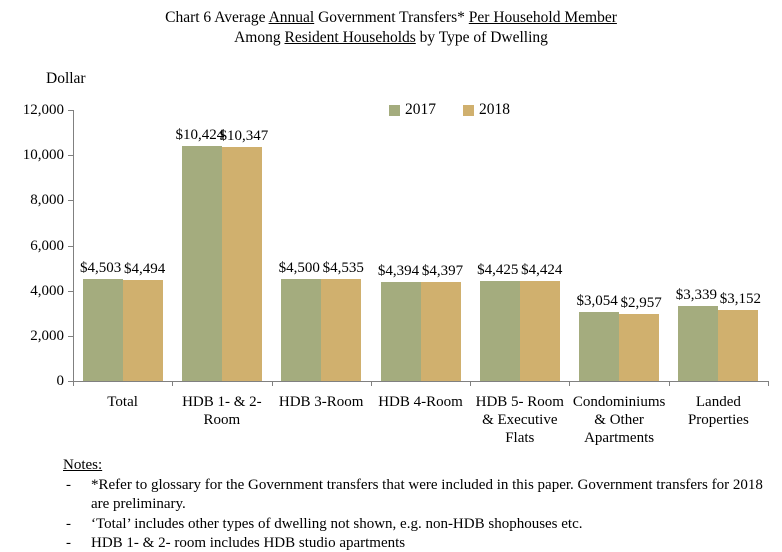  I want to click on y-axis-tick-label: 0, so click(60, 381).